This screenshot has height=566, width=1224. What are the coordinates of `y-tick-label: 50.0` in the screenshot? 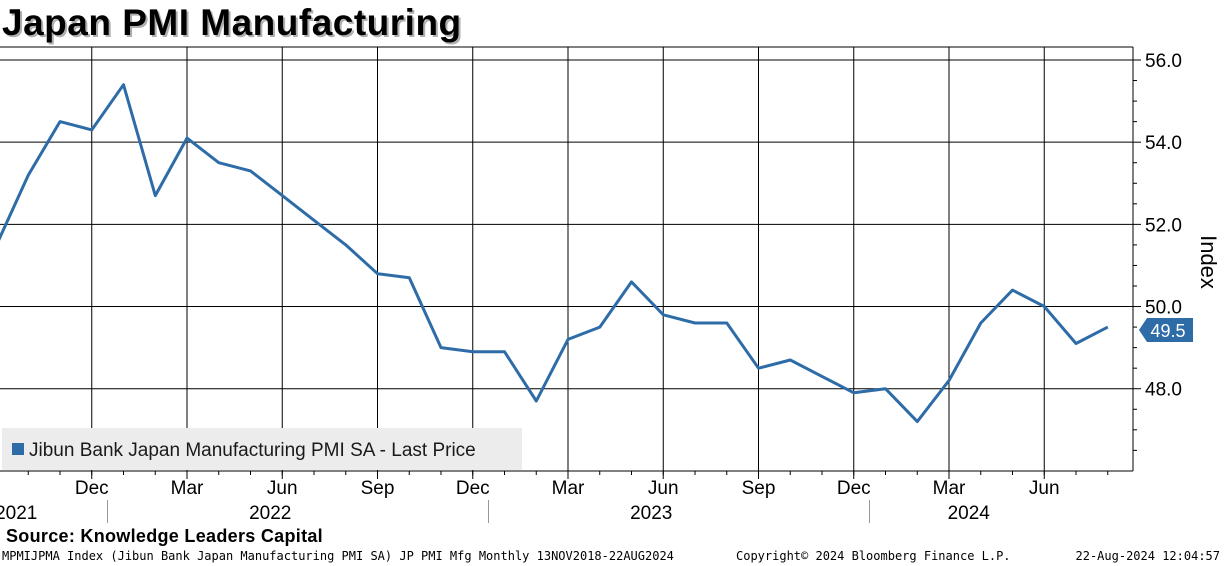 It's located at (1163, 308).